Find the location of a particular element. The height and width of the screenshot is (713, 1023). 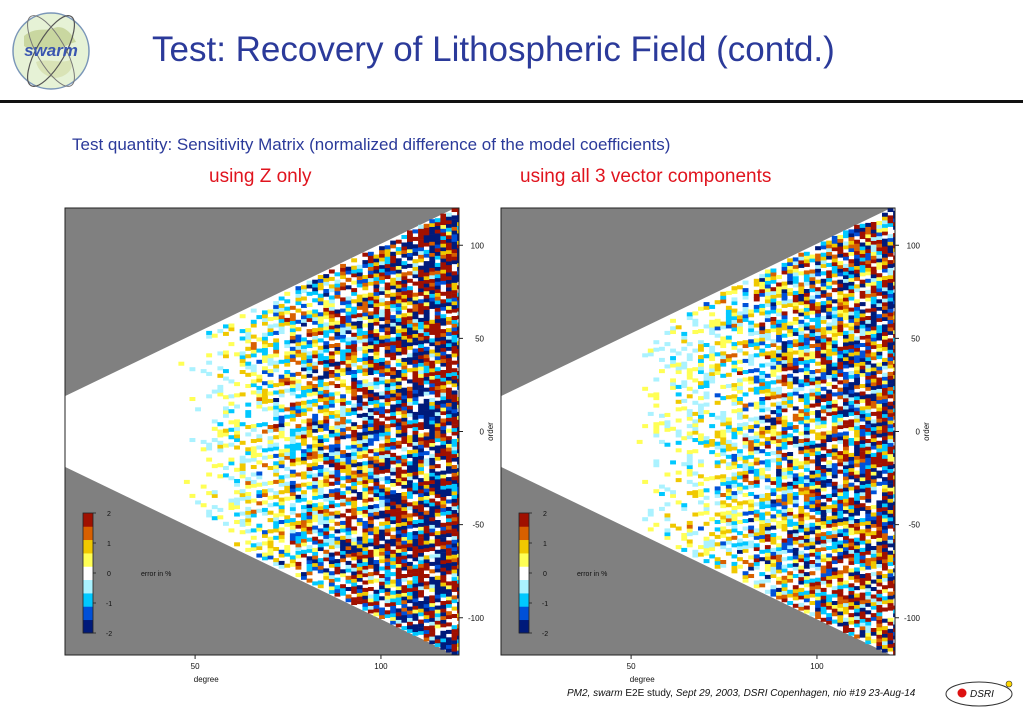

dsri-text: DSRI is located at coordinates (982, 694).